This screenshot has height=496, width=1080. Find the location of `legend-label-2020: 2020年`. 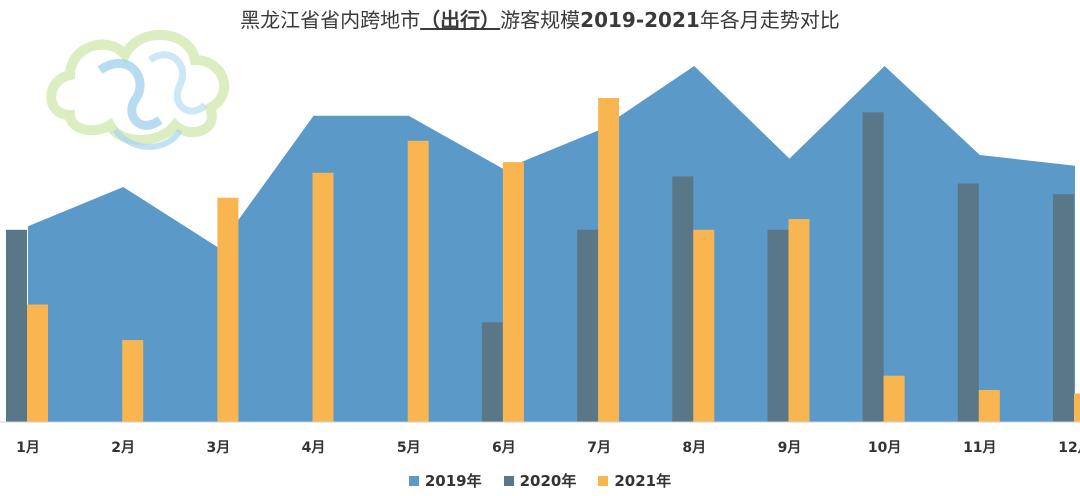

legend-label-2020: 2020年 is located at coordinates (548, 481).